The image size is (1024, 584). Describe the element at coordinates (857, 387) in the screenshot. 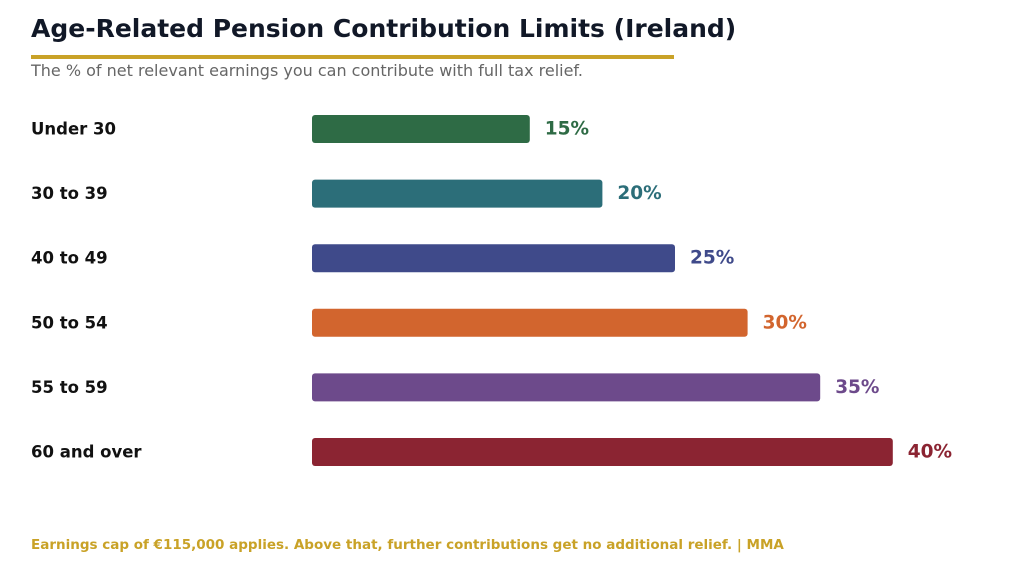

I see `value-label: 35%` at that location.